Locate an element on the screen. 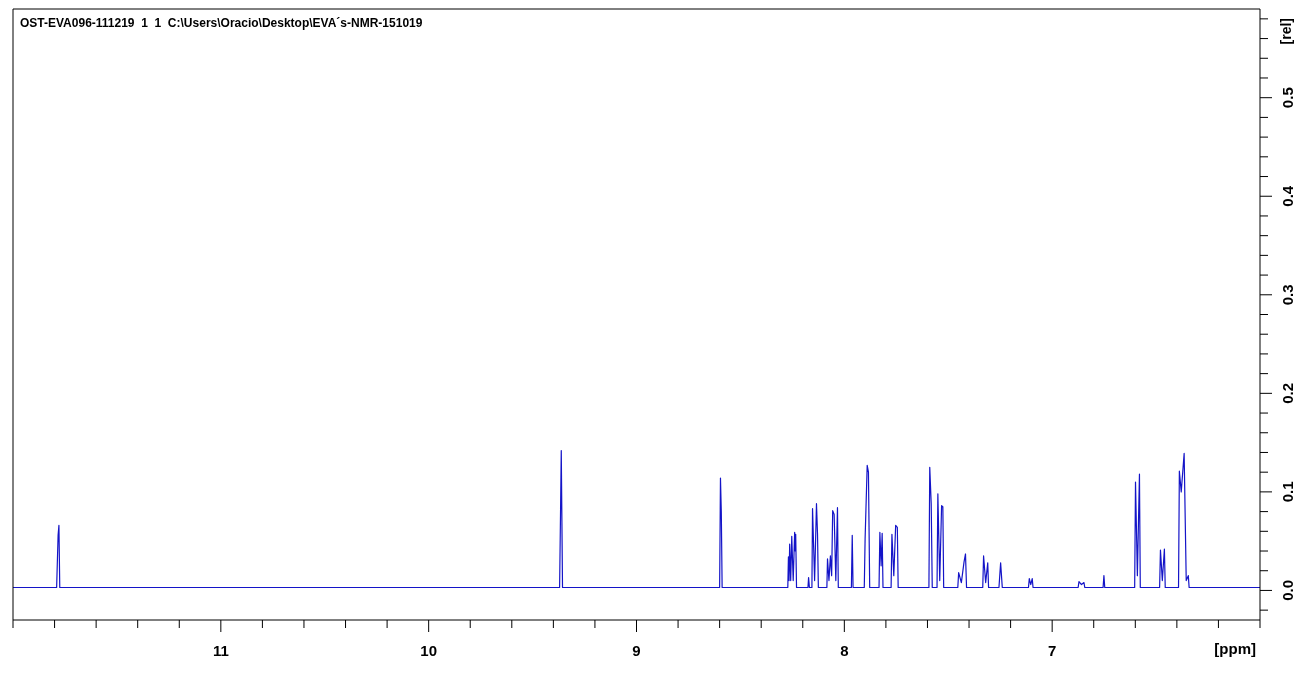  x-tick-label: 11 is located at coordinates (220, 650).